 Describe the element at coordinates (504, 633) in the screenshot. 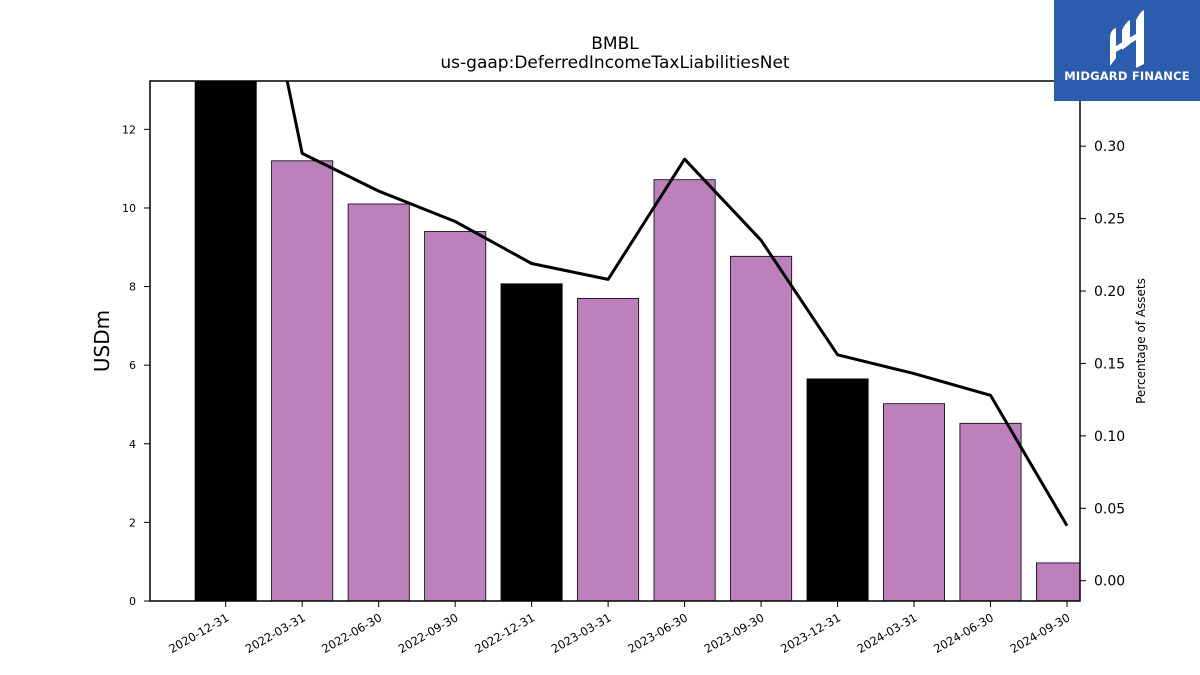

I see `x-tick-label: 2022-12-31` at that location.